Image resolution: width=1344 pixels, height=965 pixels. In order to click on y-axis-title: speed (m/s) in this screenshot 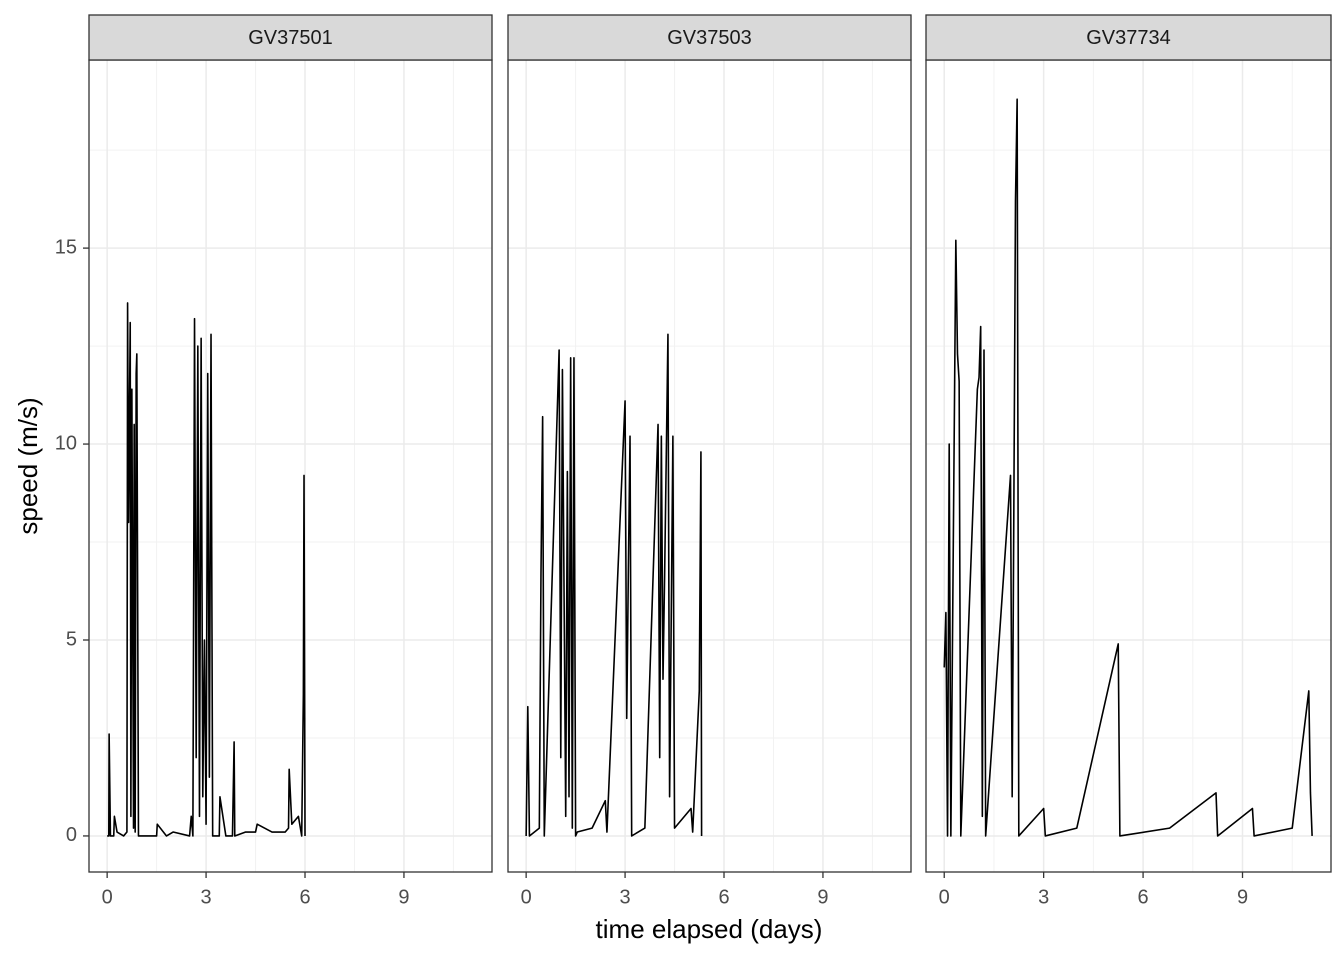, I will do `click(28, 465)`.